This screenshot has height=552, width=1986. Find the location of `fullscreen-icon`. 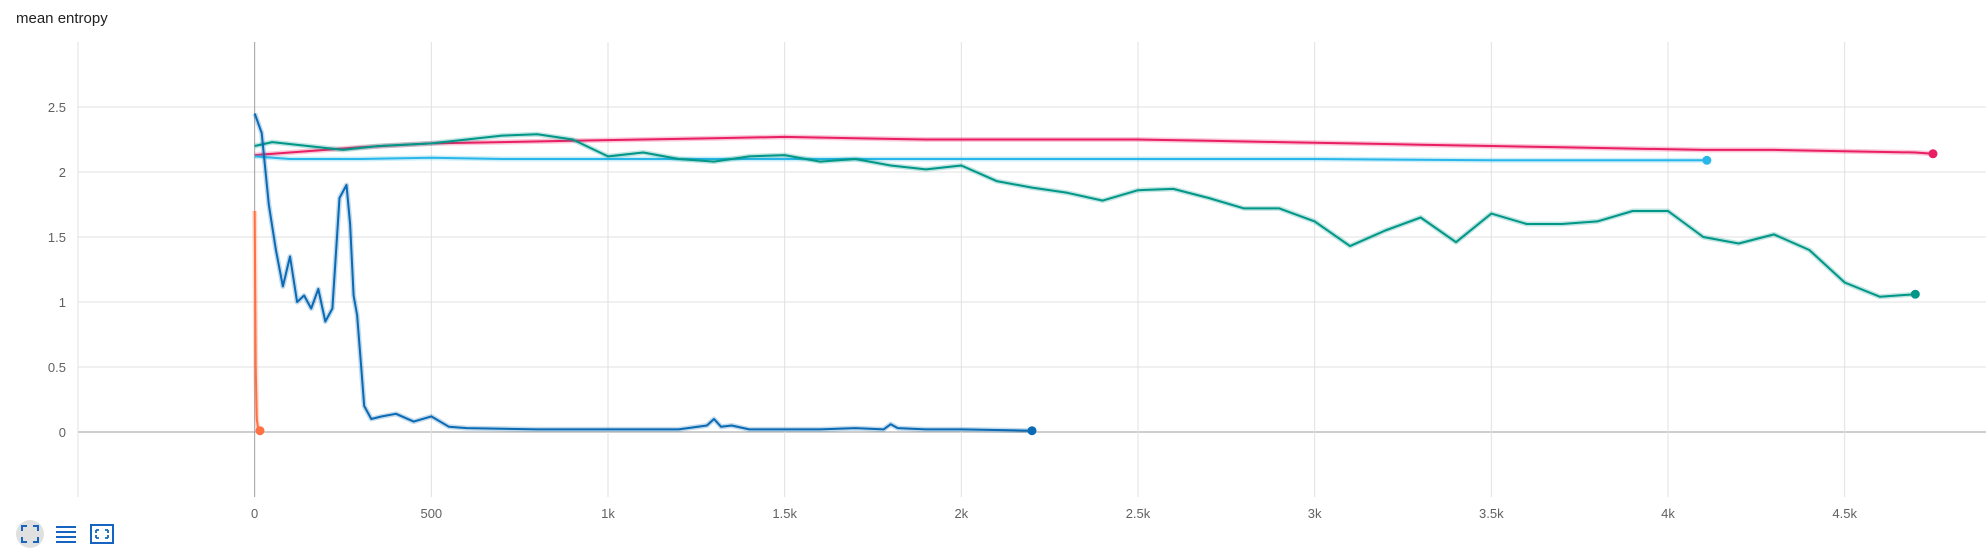

fullscreen-icon is located at coordinates (30, 534).